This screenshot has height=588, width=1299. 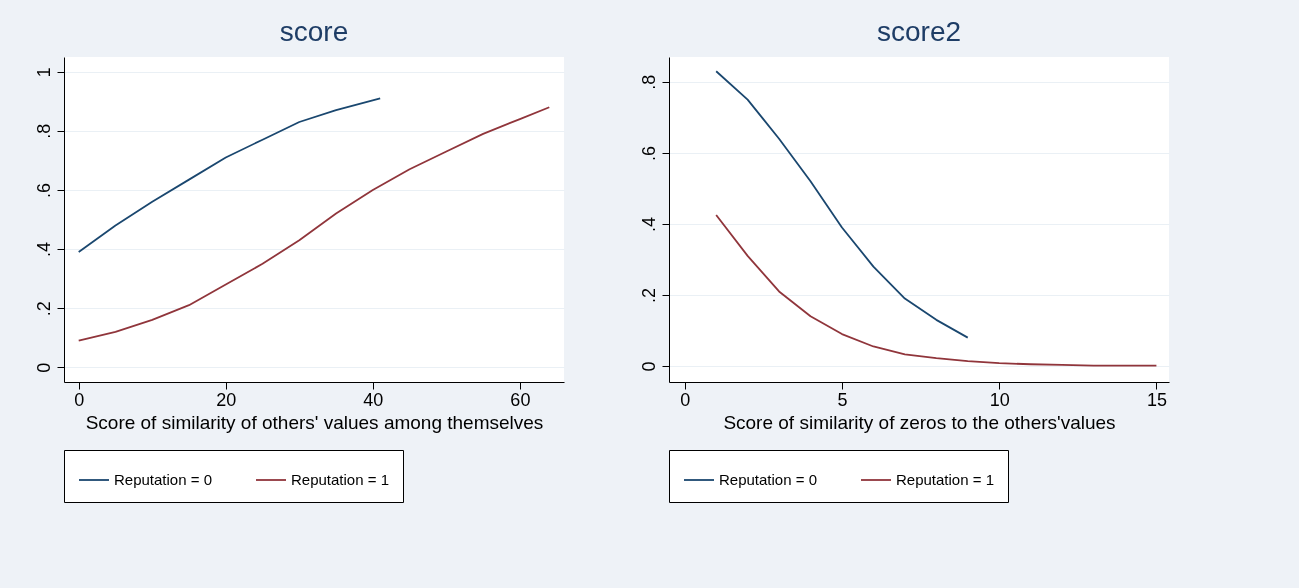 What do you see at coordinates (314, 31) in the screenshot?
I see `chart-title: score` at bounding box center [314, 31].